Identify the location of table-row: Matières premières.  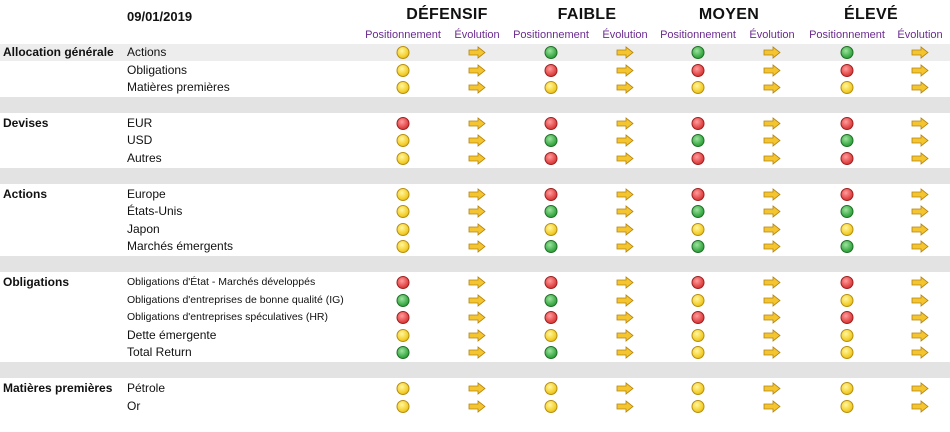
(475, 87).